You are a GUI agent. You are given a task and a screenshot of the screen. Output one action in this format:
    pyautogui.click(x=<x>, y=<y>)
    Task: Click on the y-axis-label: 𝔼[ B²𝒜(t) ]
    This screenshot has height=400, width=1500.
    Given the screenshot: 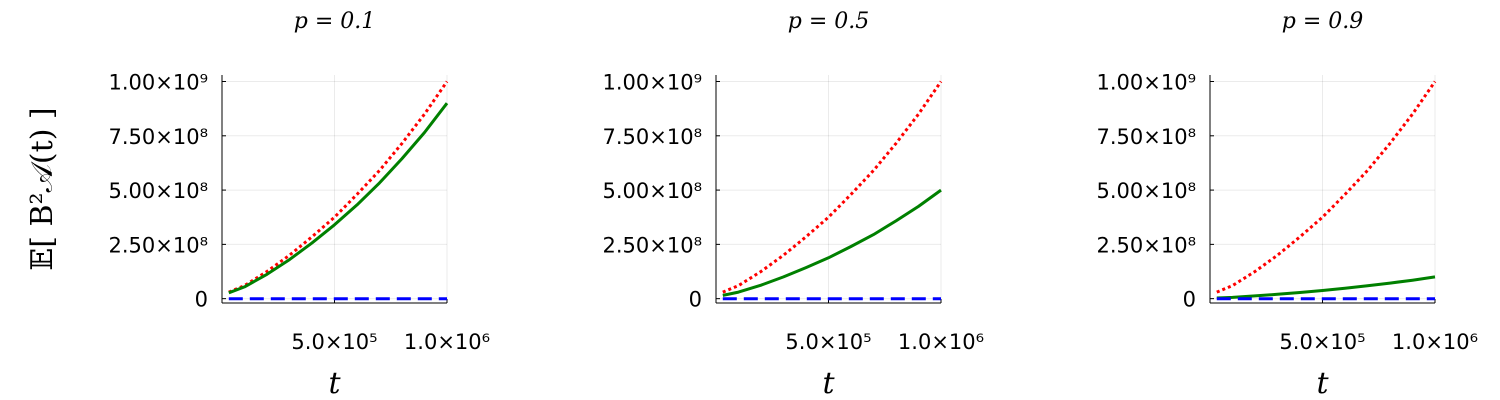 What is the action you would take?
    pyautogui.click(x=42, y=188)
    